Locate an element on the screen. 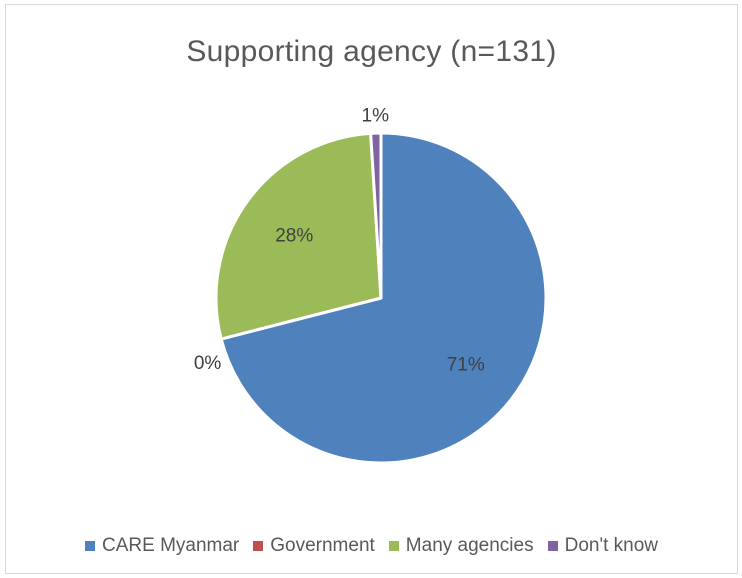  legend-label: Many agencies is located at coordinates (469, 545).